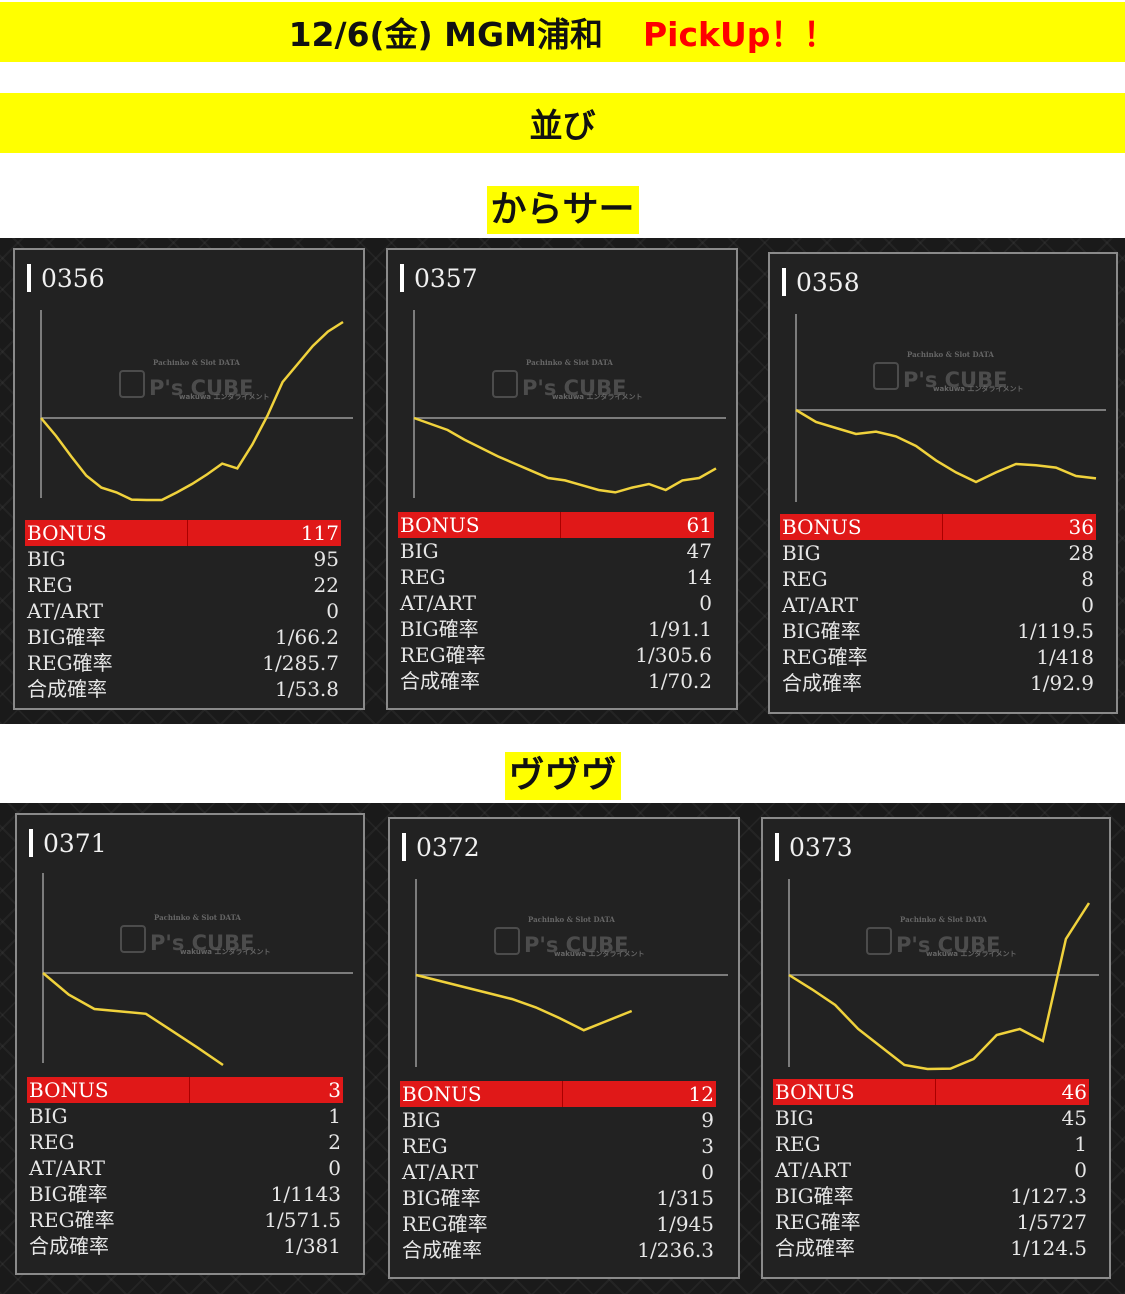 The image size is (1125, 1294). Describe the element at coordinates (707, 1146) in the screenshot. I see `stat-value: 3` at that location.